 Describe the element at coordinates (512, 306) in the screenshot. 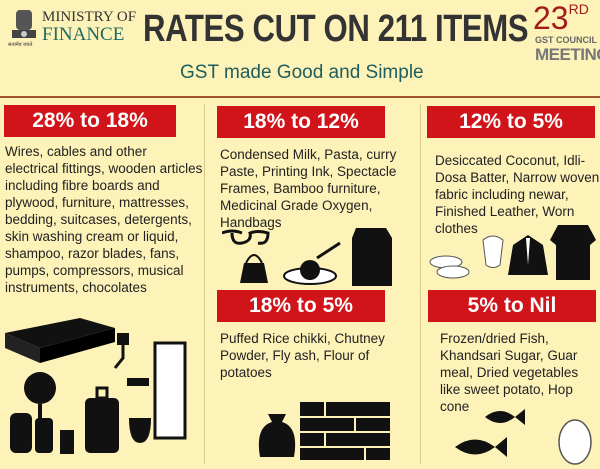

I see `rate-badge-5-nil: 5% to Nil` at that location.